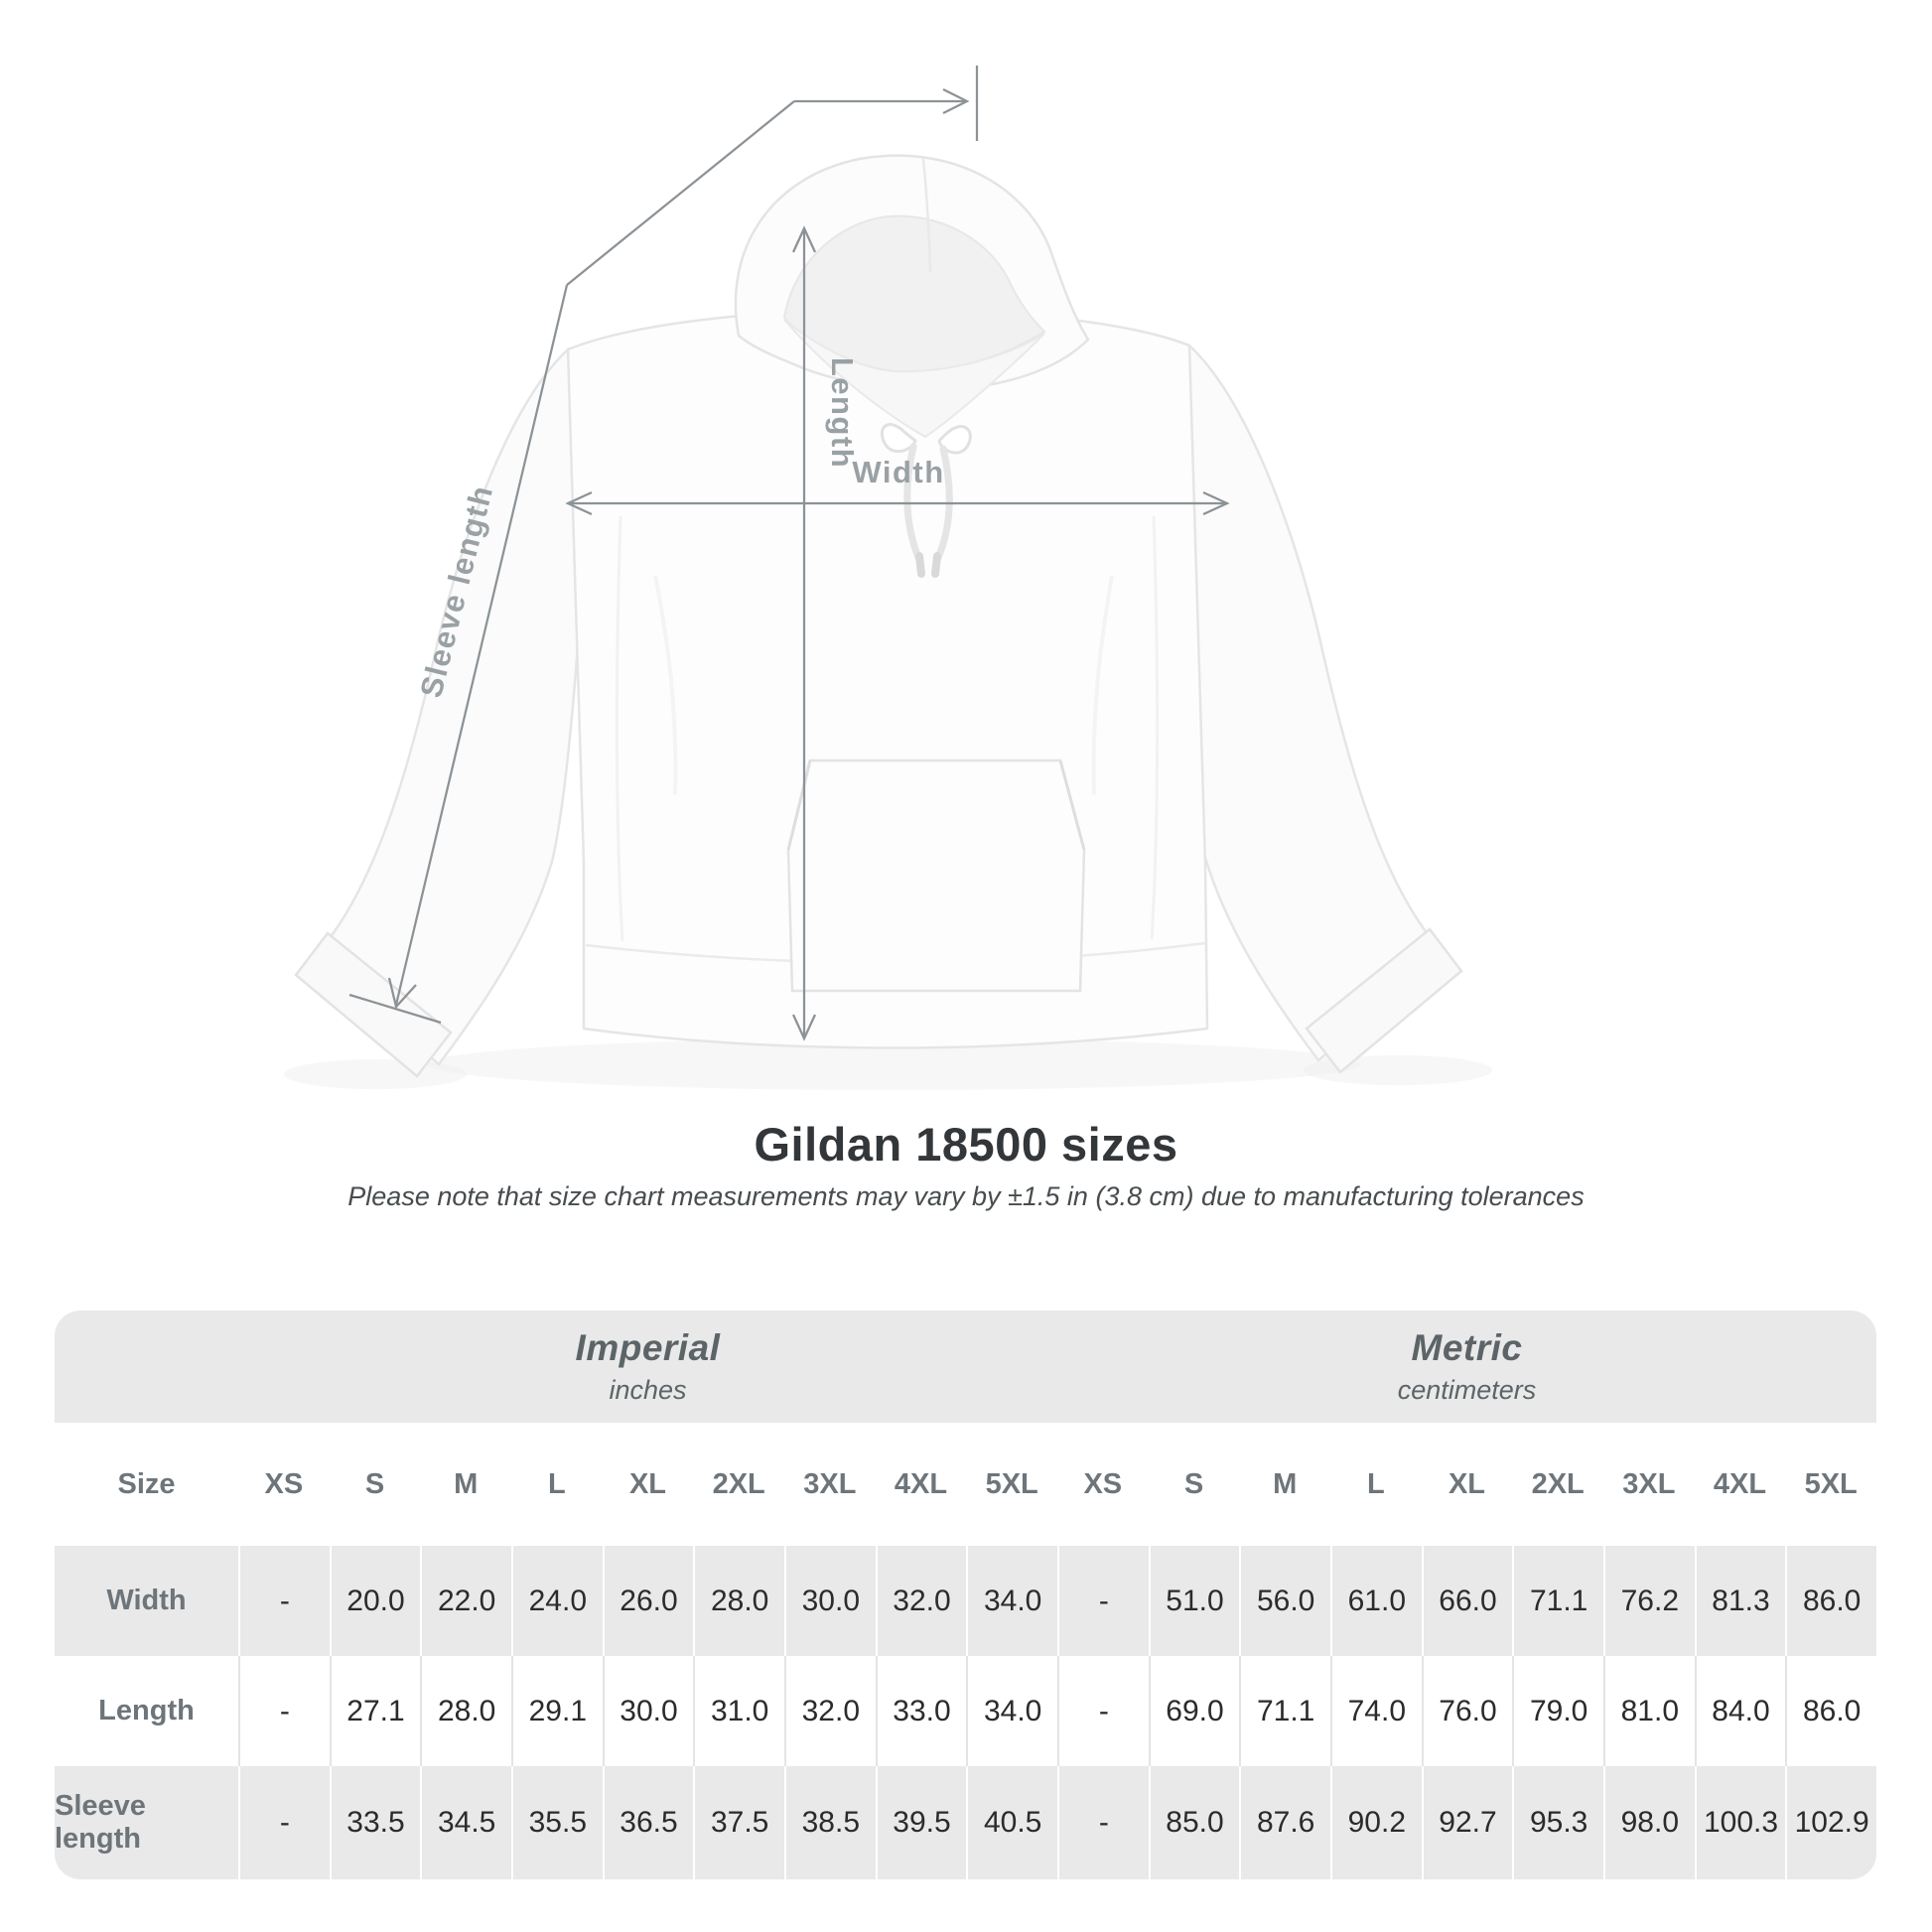 The width and height of the screenshot is (1932, 1932). I want to click on width-arrow, so click(898, 503).